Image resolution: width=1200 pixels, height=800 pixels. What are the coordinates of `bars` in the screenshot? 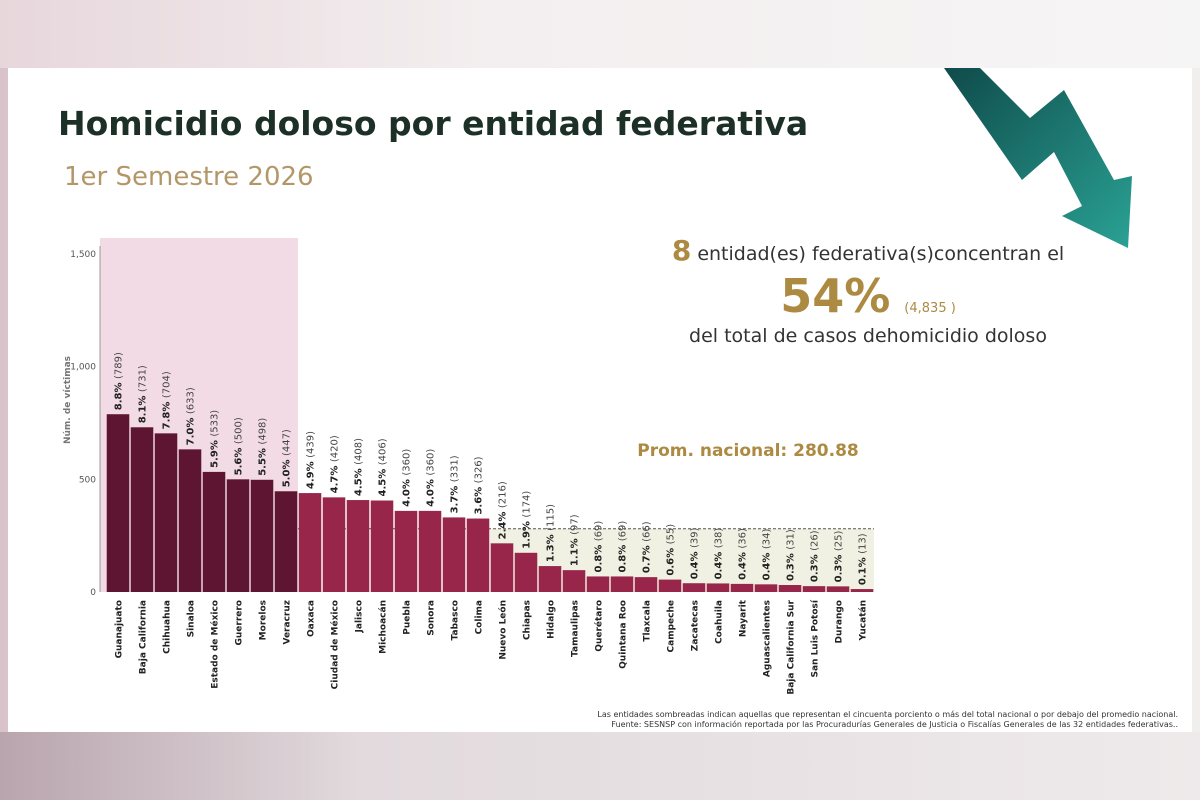 It's located at (490, 503).